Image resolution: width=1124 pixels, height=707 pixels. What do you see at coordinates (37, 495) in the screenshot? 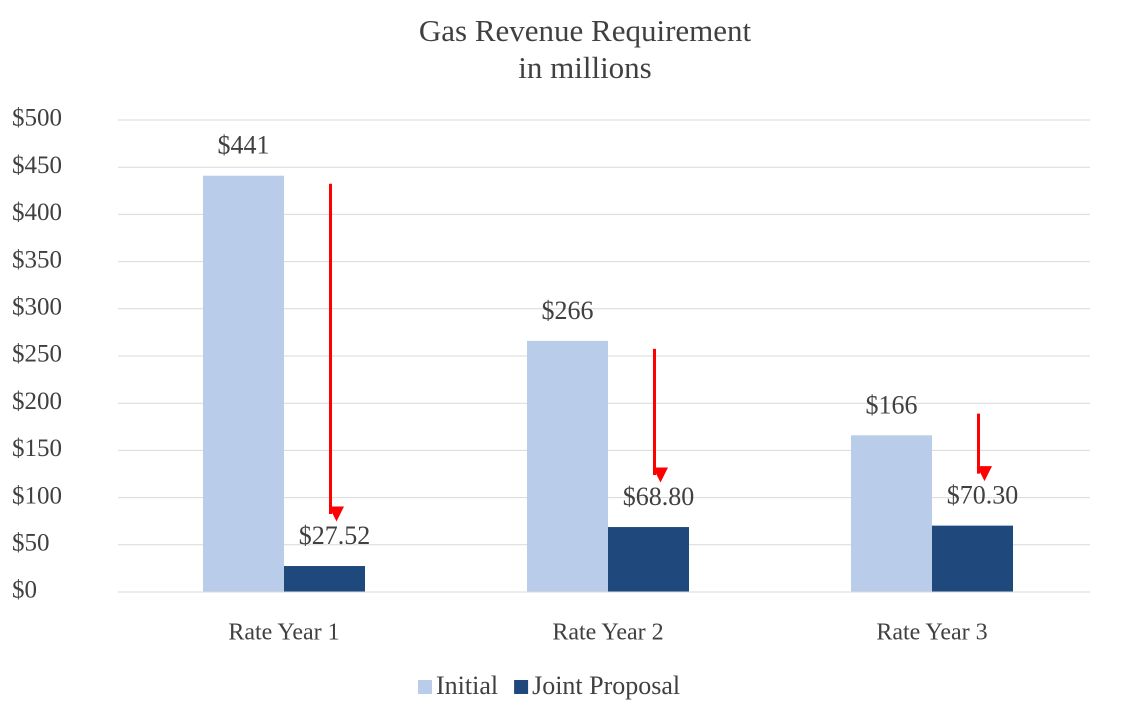
I see `y-tick-label: $100` at bounding box center [37, 495].